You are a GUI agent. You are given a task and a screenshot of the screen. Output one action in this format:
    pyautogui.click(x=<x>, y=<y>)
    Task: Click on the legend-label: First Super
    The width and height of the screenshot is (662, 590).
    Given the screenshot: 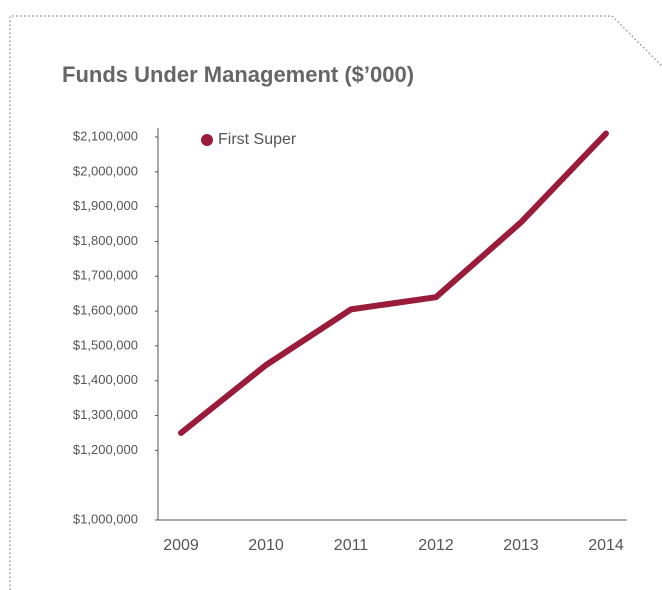 What is the action you would take?
    pyautogui.click(x=257, y=139)
    